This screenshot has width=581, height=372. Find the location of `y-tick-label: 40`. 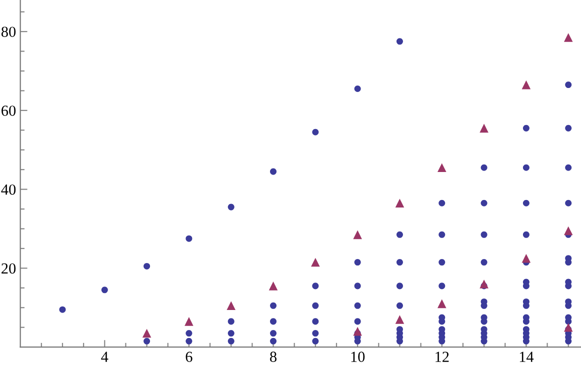

y-tick-label: 40 is located at coordinates (8, 189).